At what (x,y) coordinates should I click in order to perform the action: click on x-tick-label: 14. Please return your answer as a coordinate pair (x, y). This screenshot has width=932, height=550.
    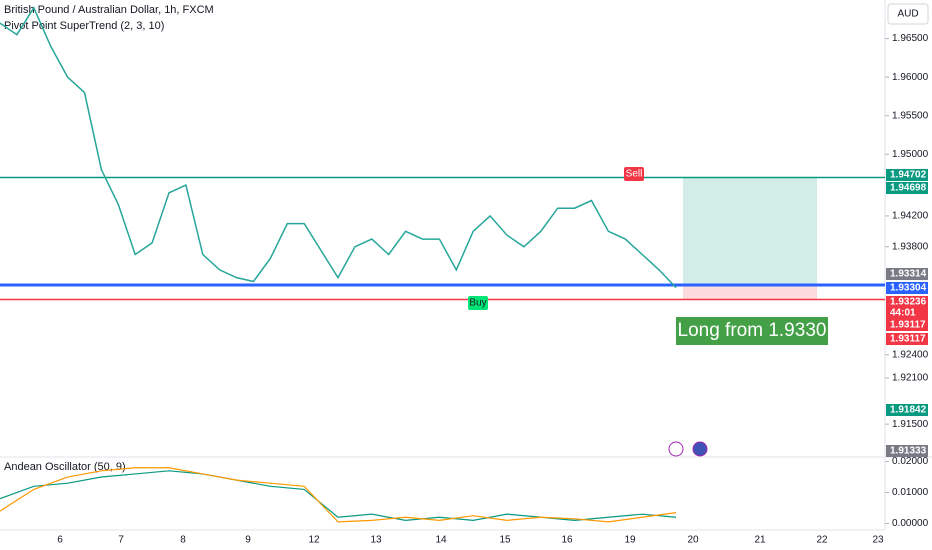
    Looking at the image, I should click on (441, 540).